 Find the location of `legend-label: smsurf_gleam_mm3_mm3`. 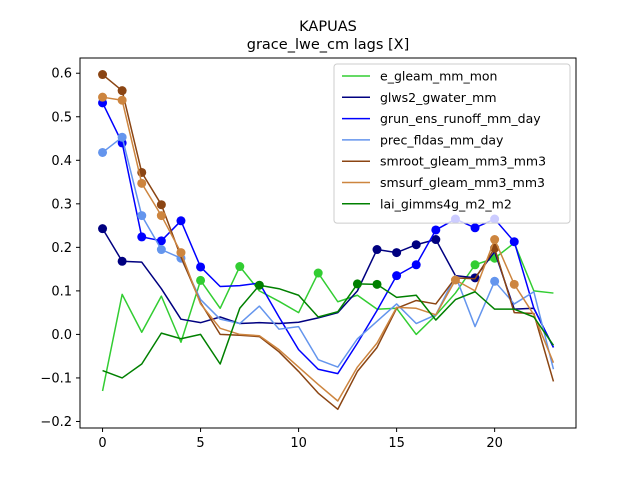

legend-label: smsurf_gleam_mm3_mm3 is located at coordinates (462, 182).